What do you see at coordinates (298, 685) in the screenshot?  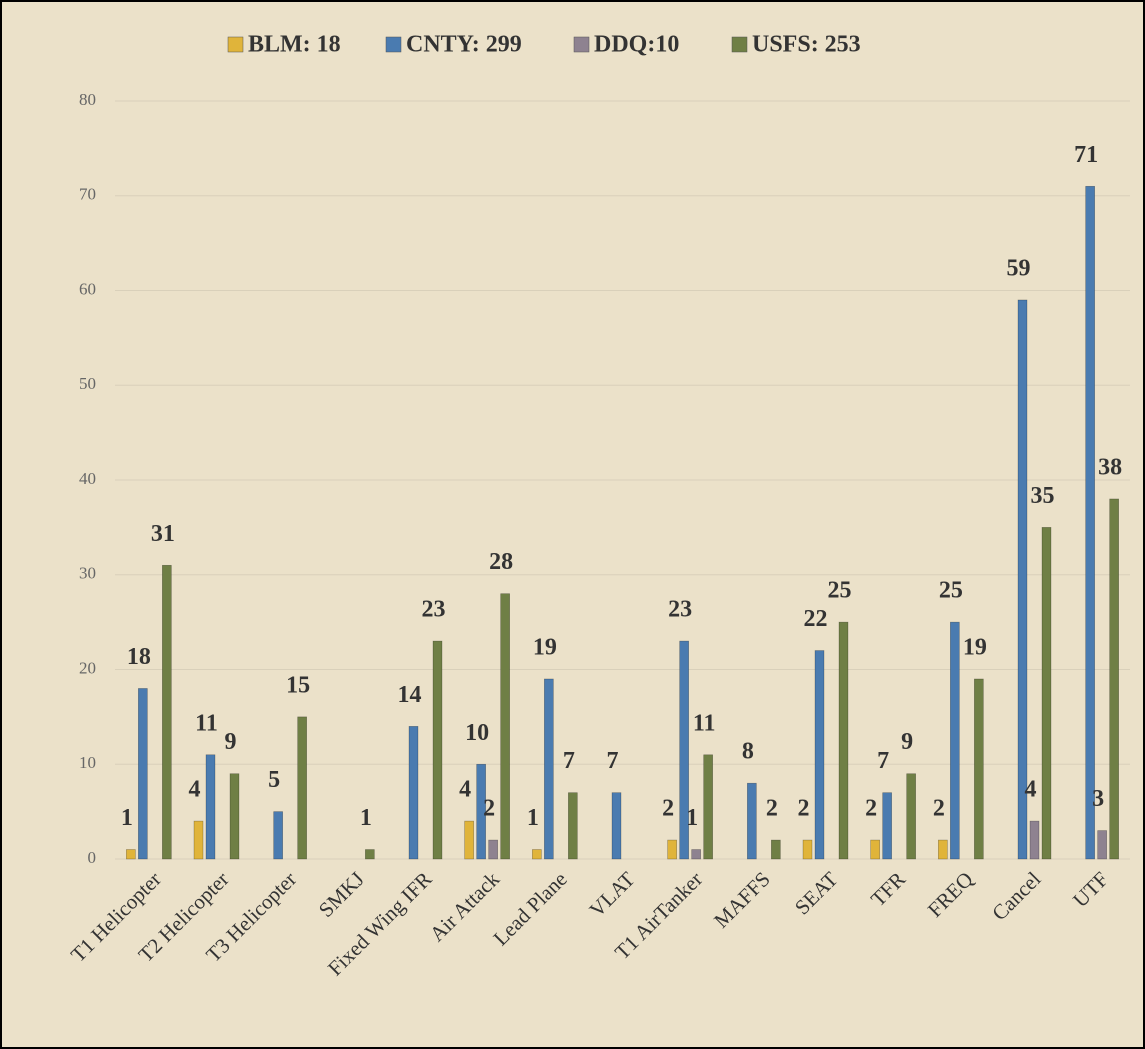 I see `data-label: 15` at bounding box center [298, 685].